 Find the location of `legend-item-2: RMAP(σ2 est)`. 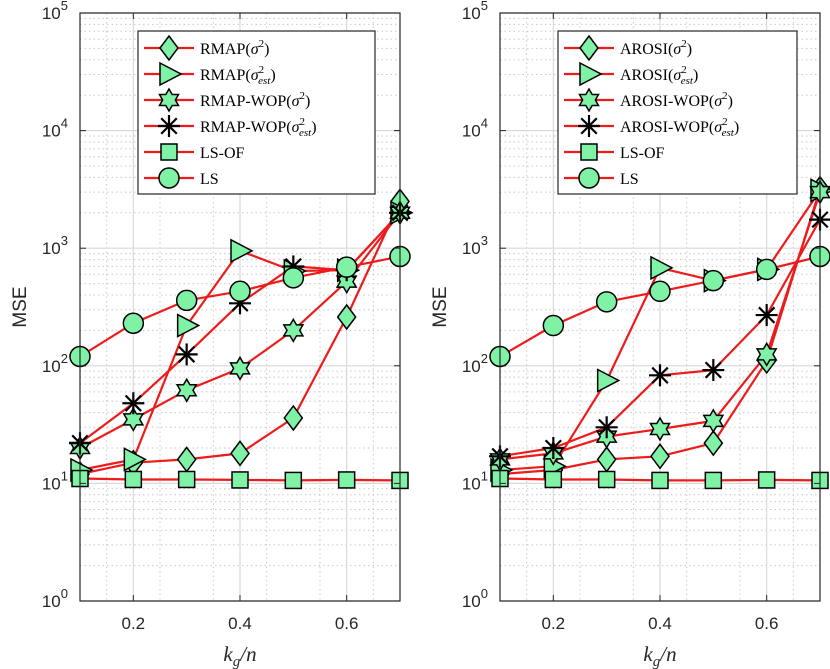

legend-item-2: RMAP(σ2 est) is located at coordinates (210, 74).